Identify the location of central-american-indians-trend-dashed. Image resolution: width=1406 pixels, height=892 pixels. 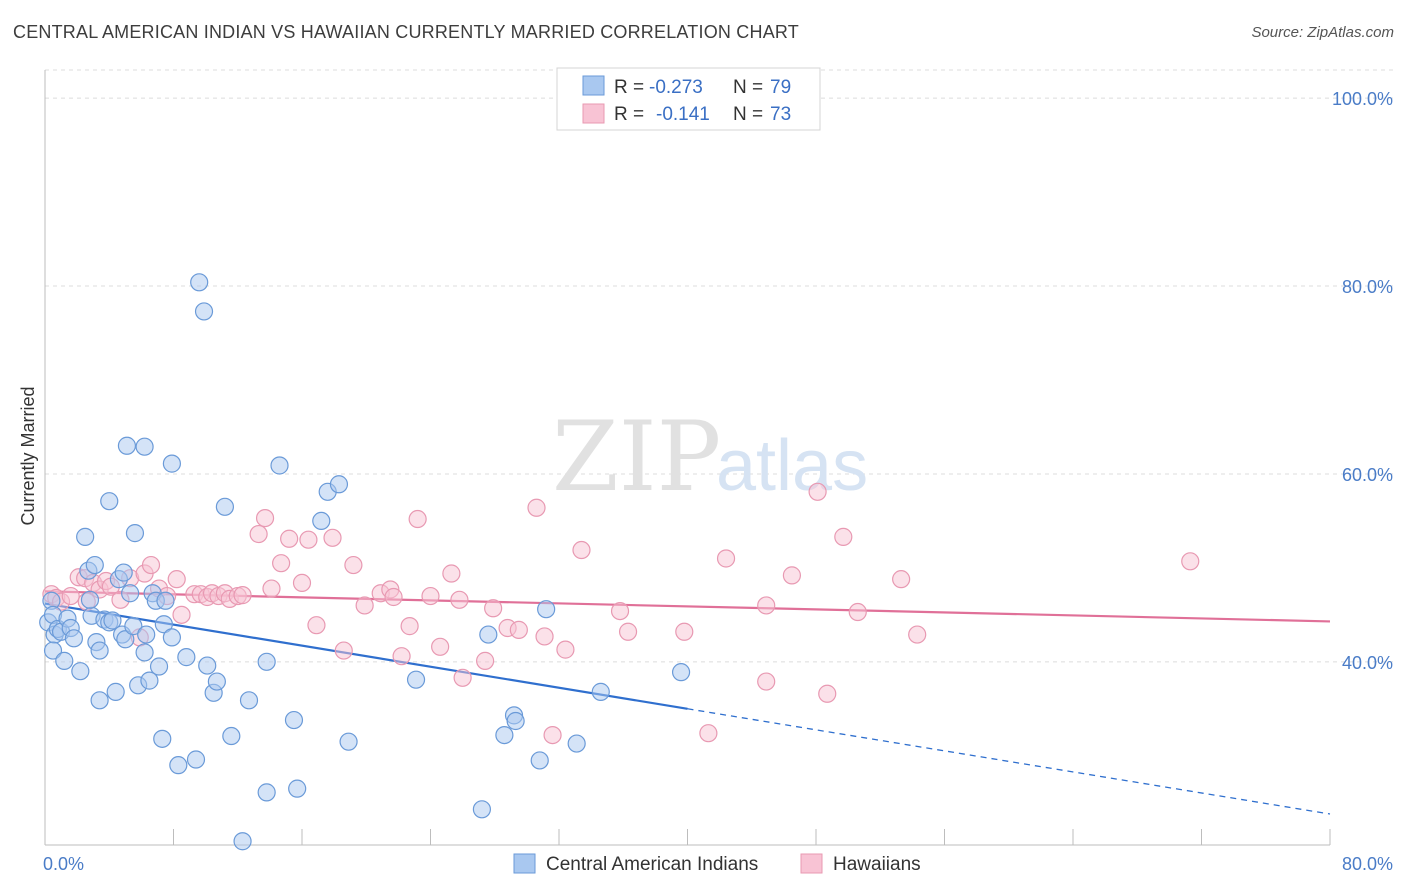
(1009, 761).